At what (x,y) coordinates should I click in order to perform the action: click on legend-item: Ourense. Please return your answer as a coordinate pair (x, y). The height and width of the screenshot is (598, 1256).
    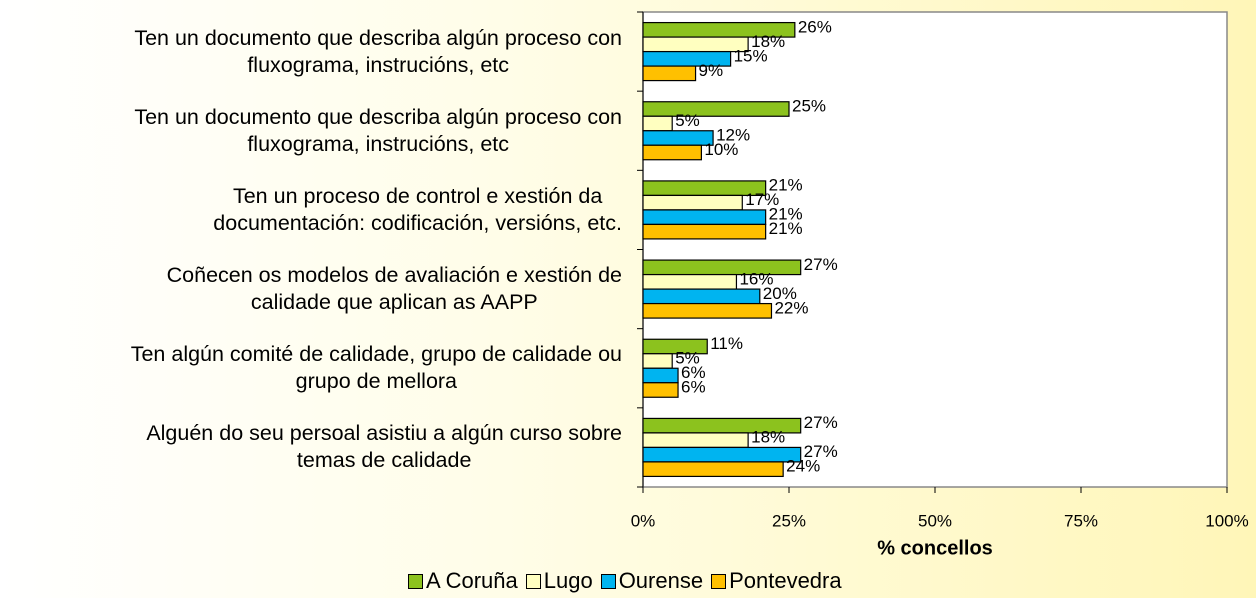
    Looking at the image, I should click on (652, 581).